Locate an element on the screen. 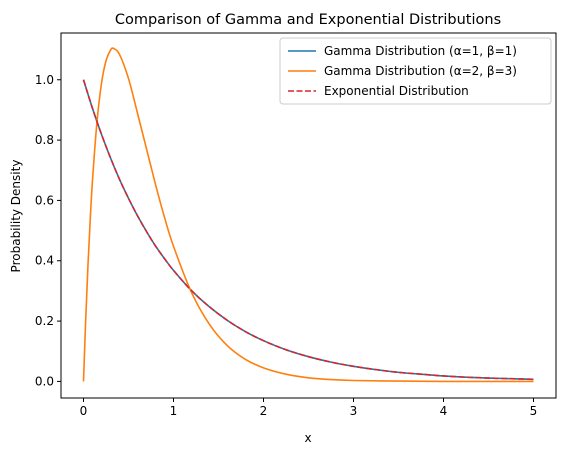  y-axis-label: Probability Density is located at coordinates (16, 216).